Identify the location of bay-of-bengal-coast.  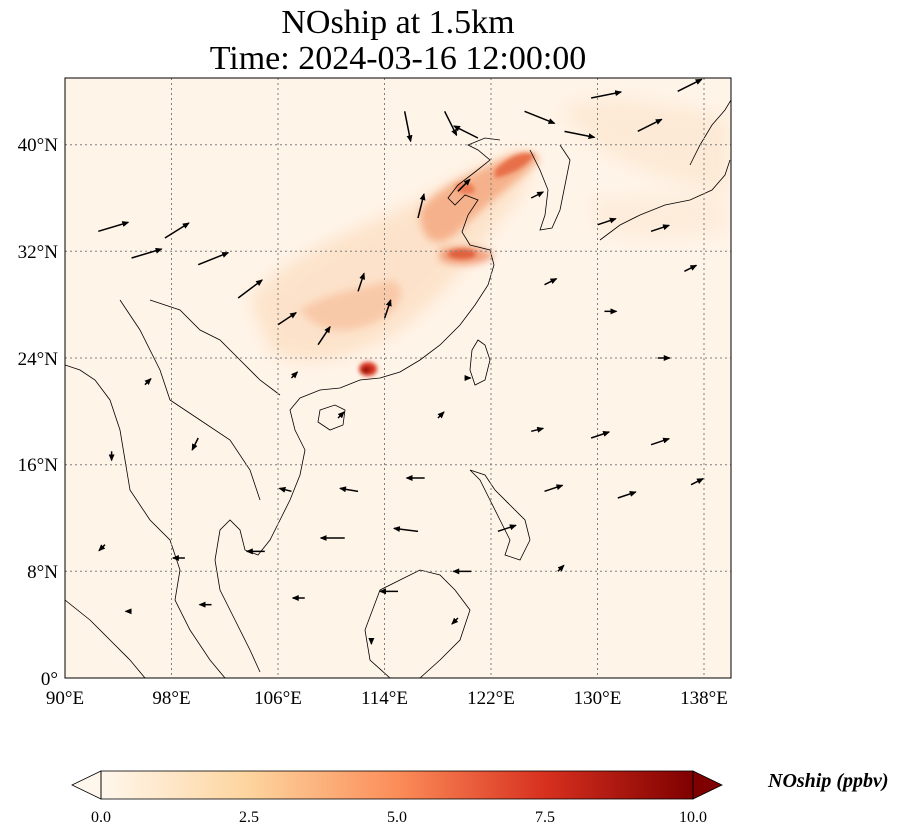
(145, 521).